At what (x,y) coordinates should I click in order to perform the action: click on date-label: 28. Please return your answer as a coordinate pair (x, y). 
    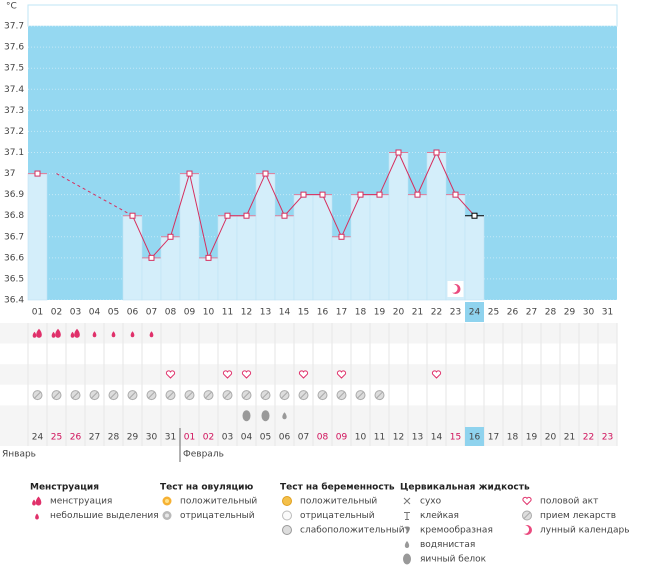
    Looking at the image, I should click on (114, 438).